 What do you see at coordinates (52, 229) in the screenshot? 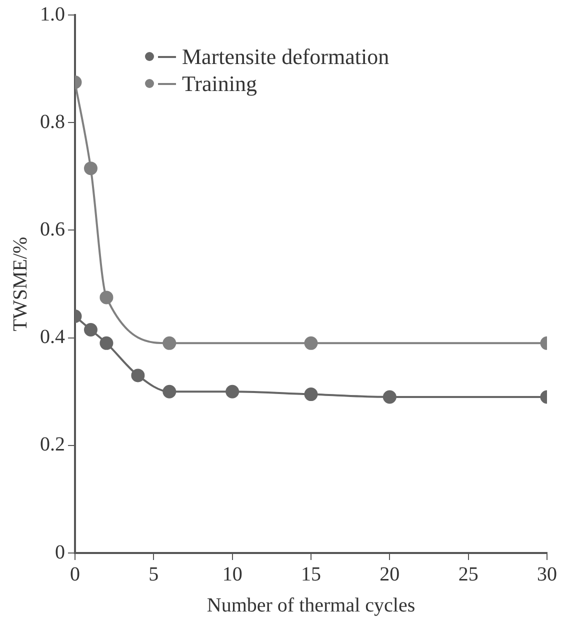
I see `y-tick-label: 0.6` at bounding box center [52, 229].